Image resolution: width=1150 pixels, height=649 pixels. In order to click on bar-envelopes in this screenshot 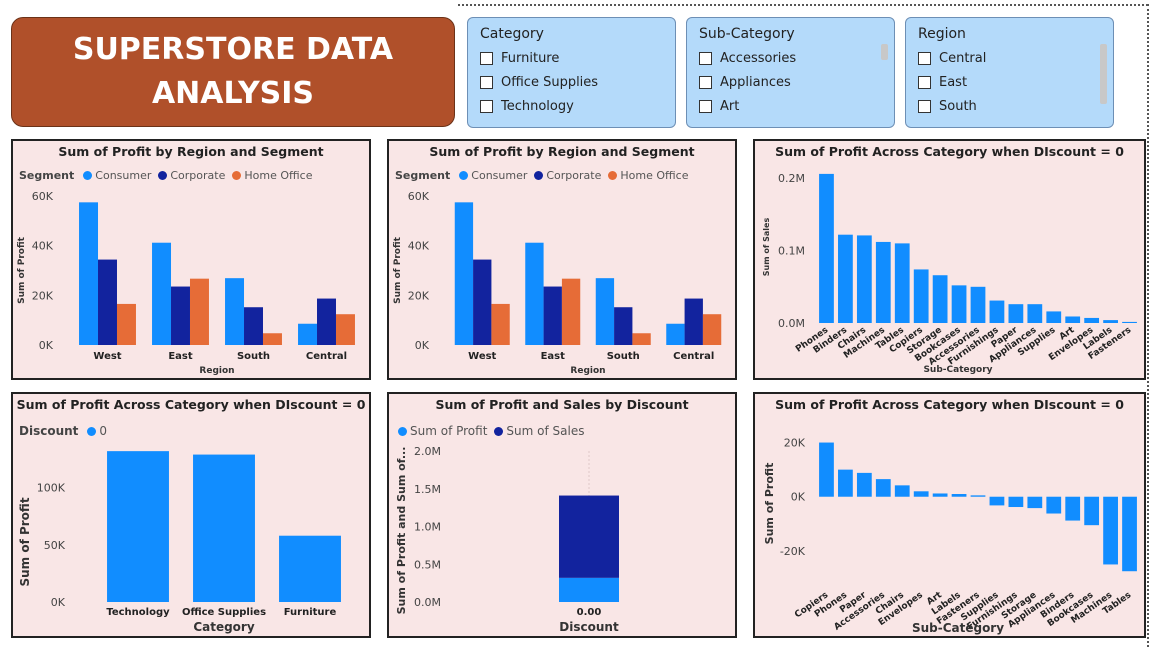, I will do `click(1092, 320)`.